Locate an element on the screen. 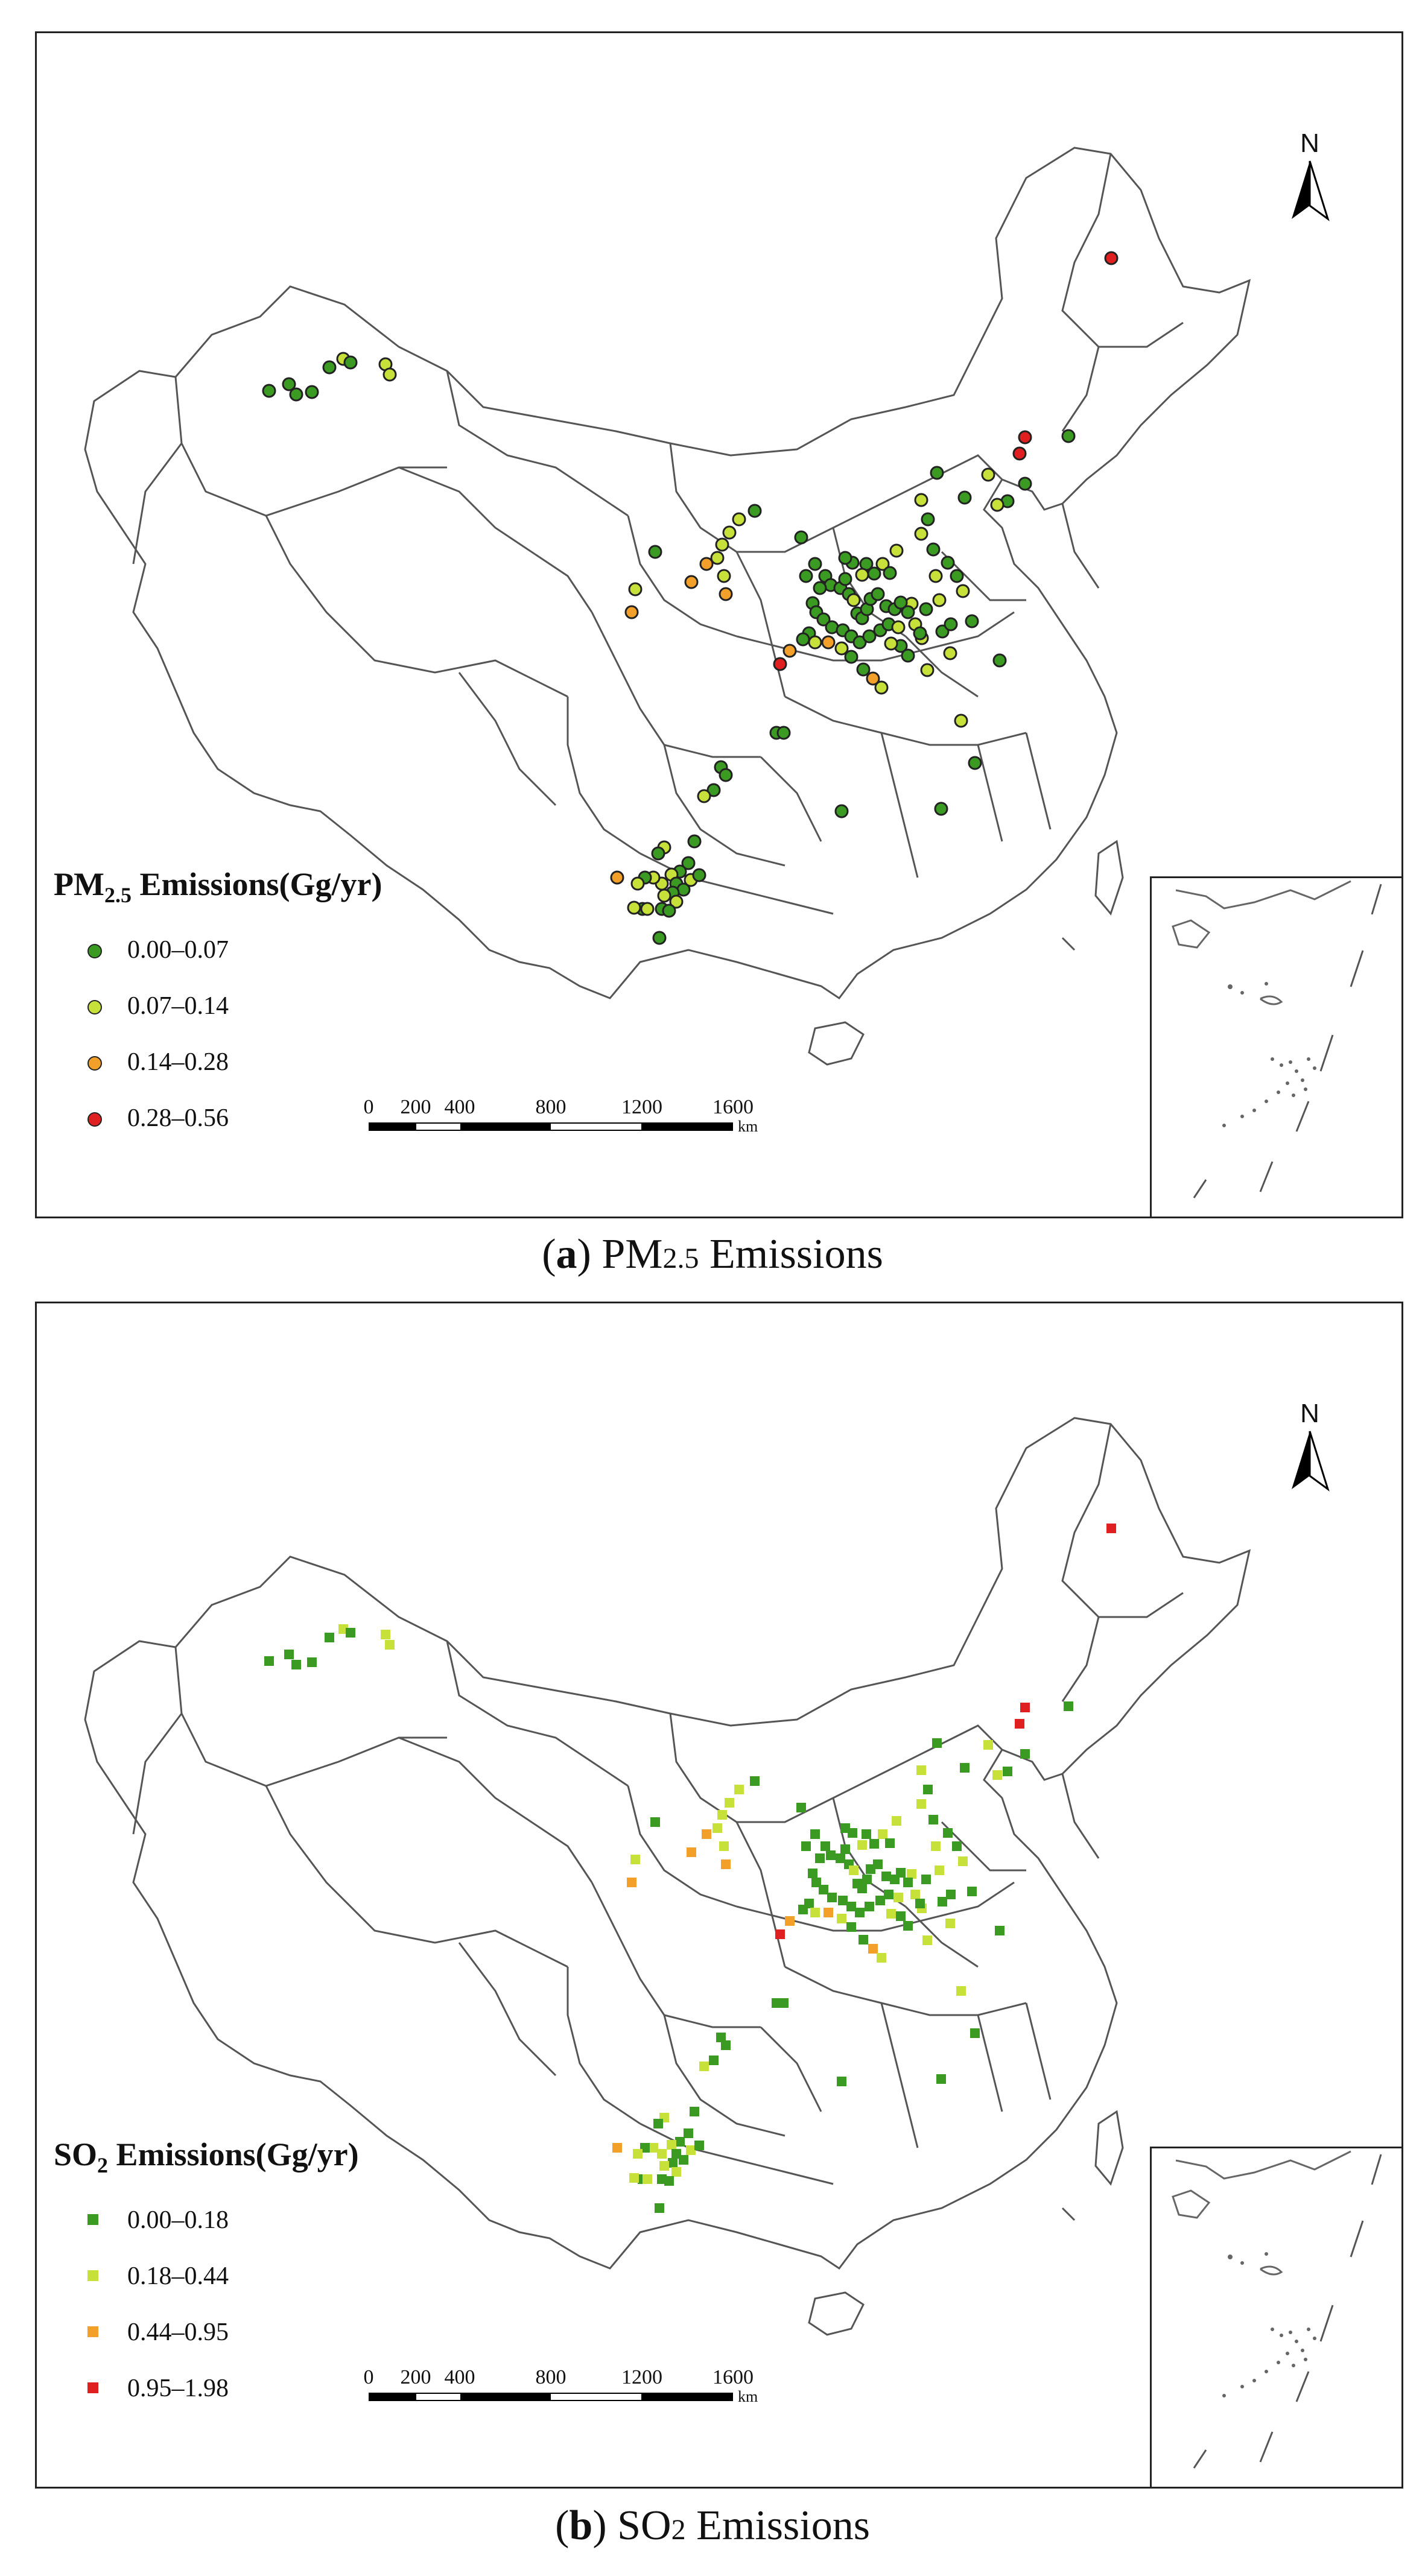 The image size is (1425, 2576). scale-tick-label: 1200 is located at coordinates (641, 2377).